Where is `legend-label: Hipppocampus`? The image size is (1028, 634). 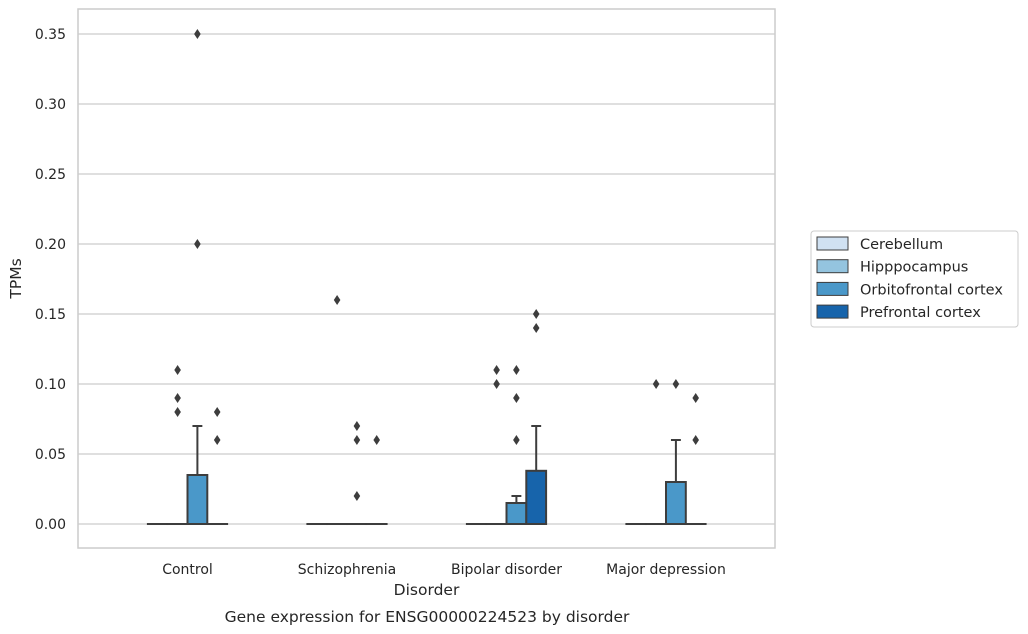 legend-label: Hipppocampus is located at coordinates (914, 268).